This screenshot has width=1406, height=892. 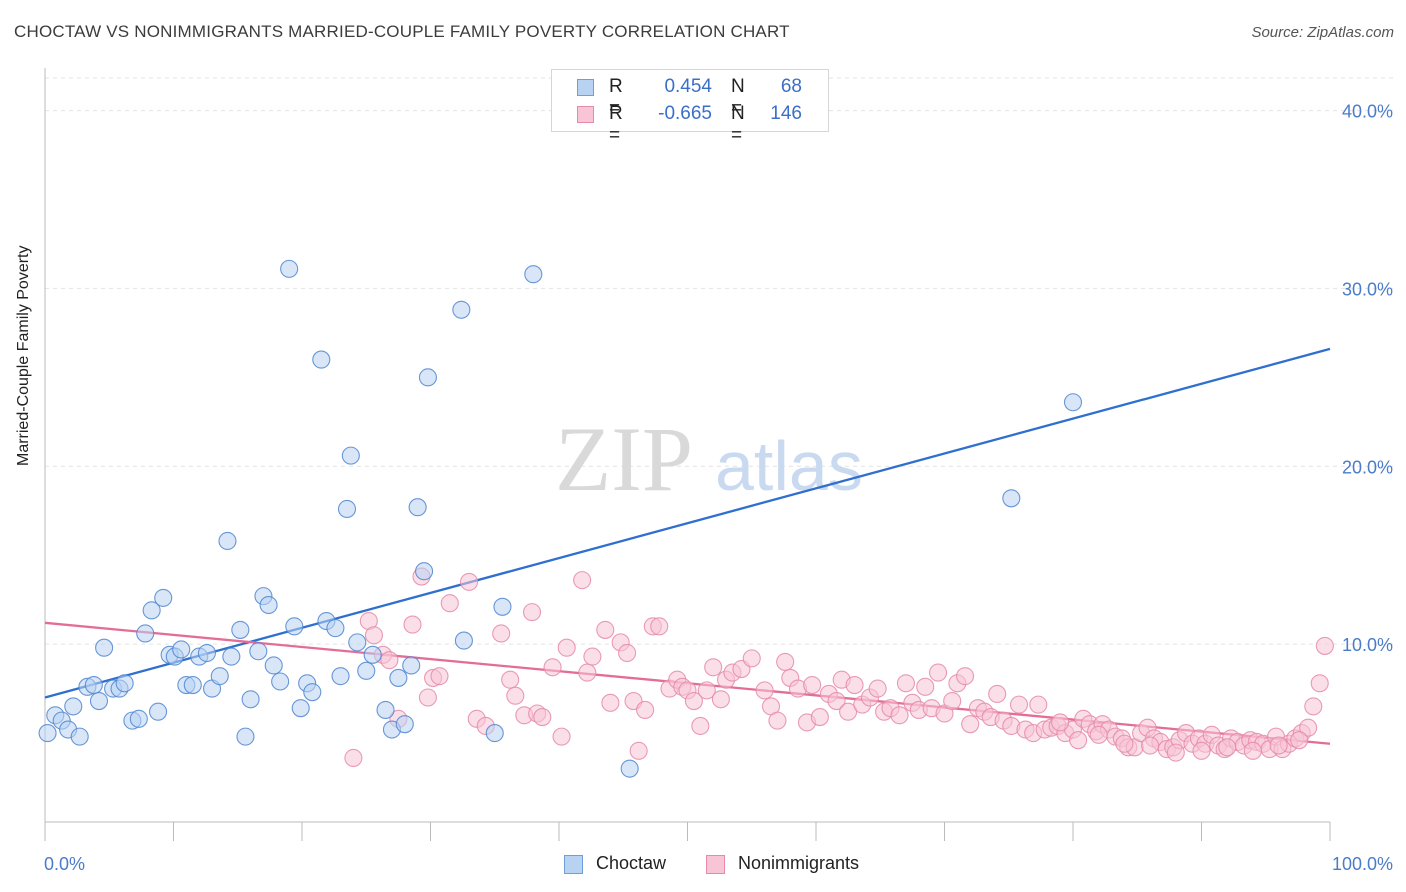 I want to click on y-tick-label: 30.0%, so click(x=1367, y=289).